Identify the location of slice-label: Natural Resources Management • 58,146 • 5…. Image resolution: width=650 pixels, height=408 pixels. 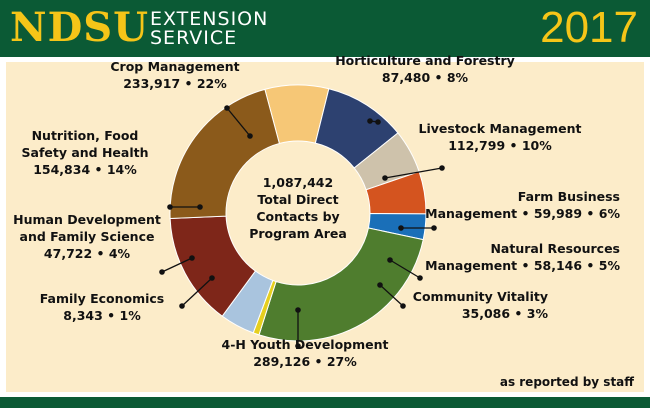
(522, 257).